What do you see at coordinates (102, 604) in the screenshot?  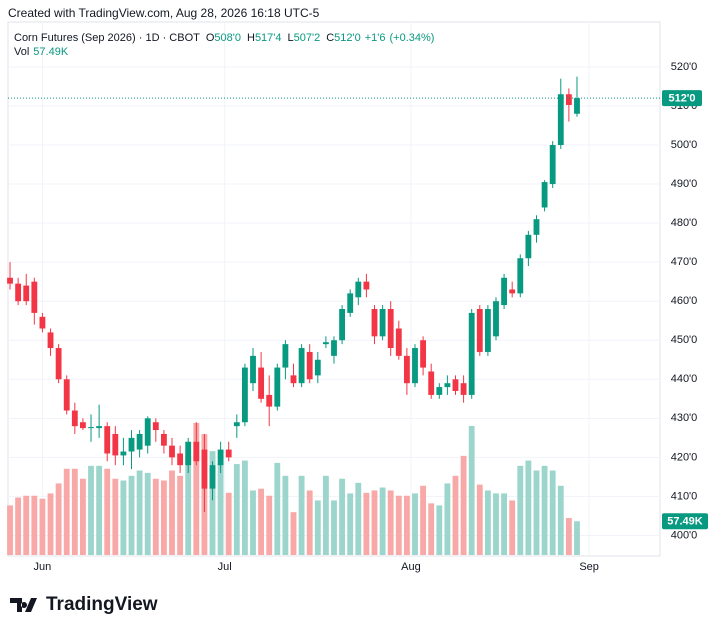 I see `logo-text: TradingView` at bounding box center [102, 604].